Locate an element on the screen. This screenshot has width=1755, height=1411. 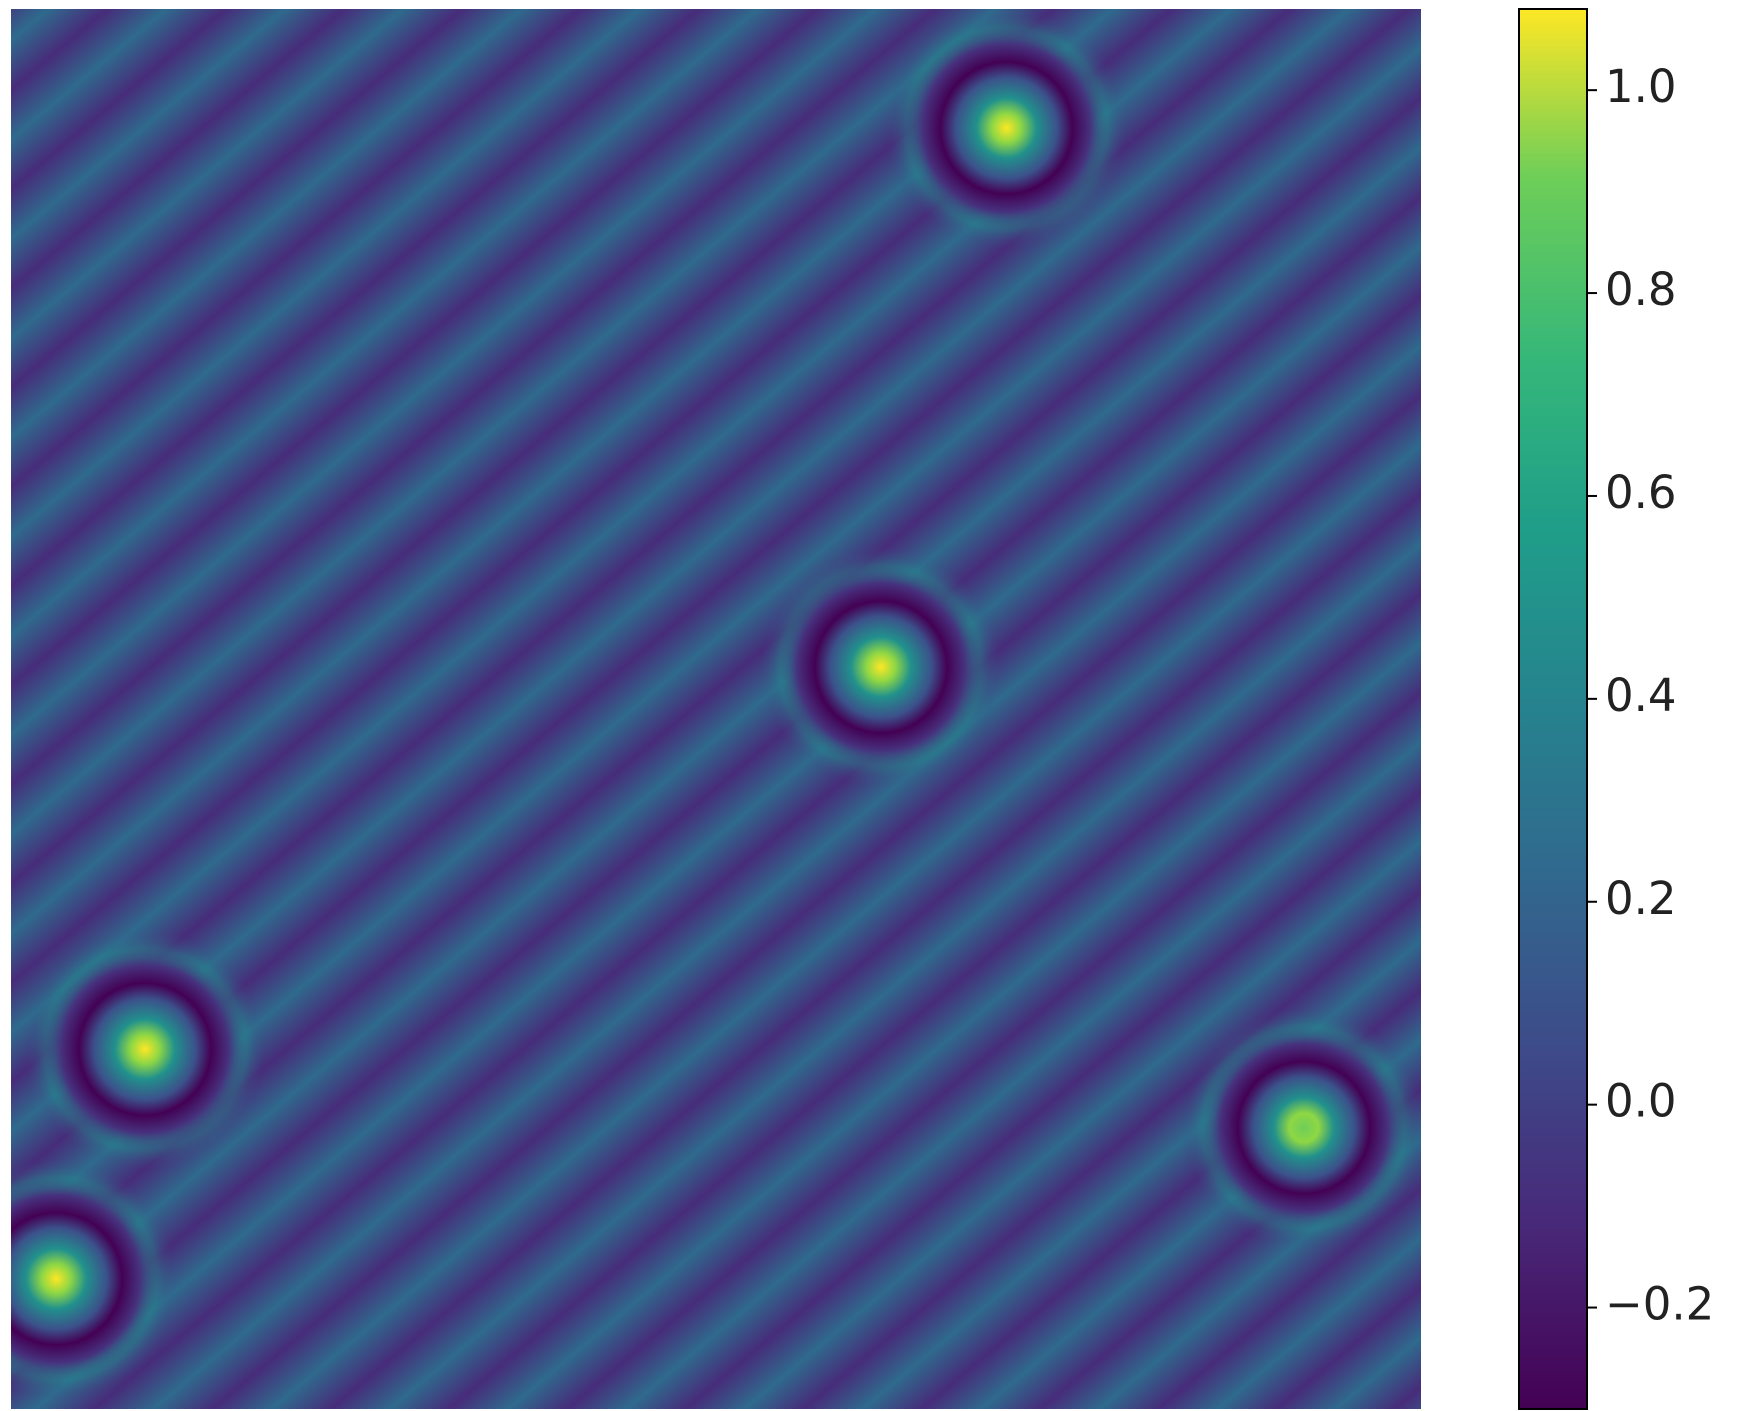
colorbar-tick-label: 0.8 is located at coordinates (1641, 289).